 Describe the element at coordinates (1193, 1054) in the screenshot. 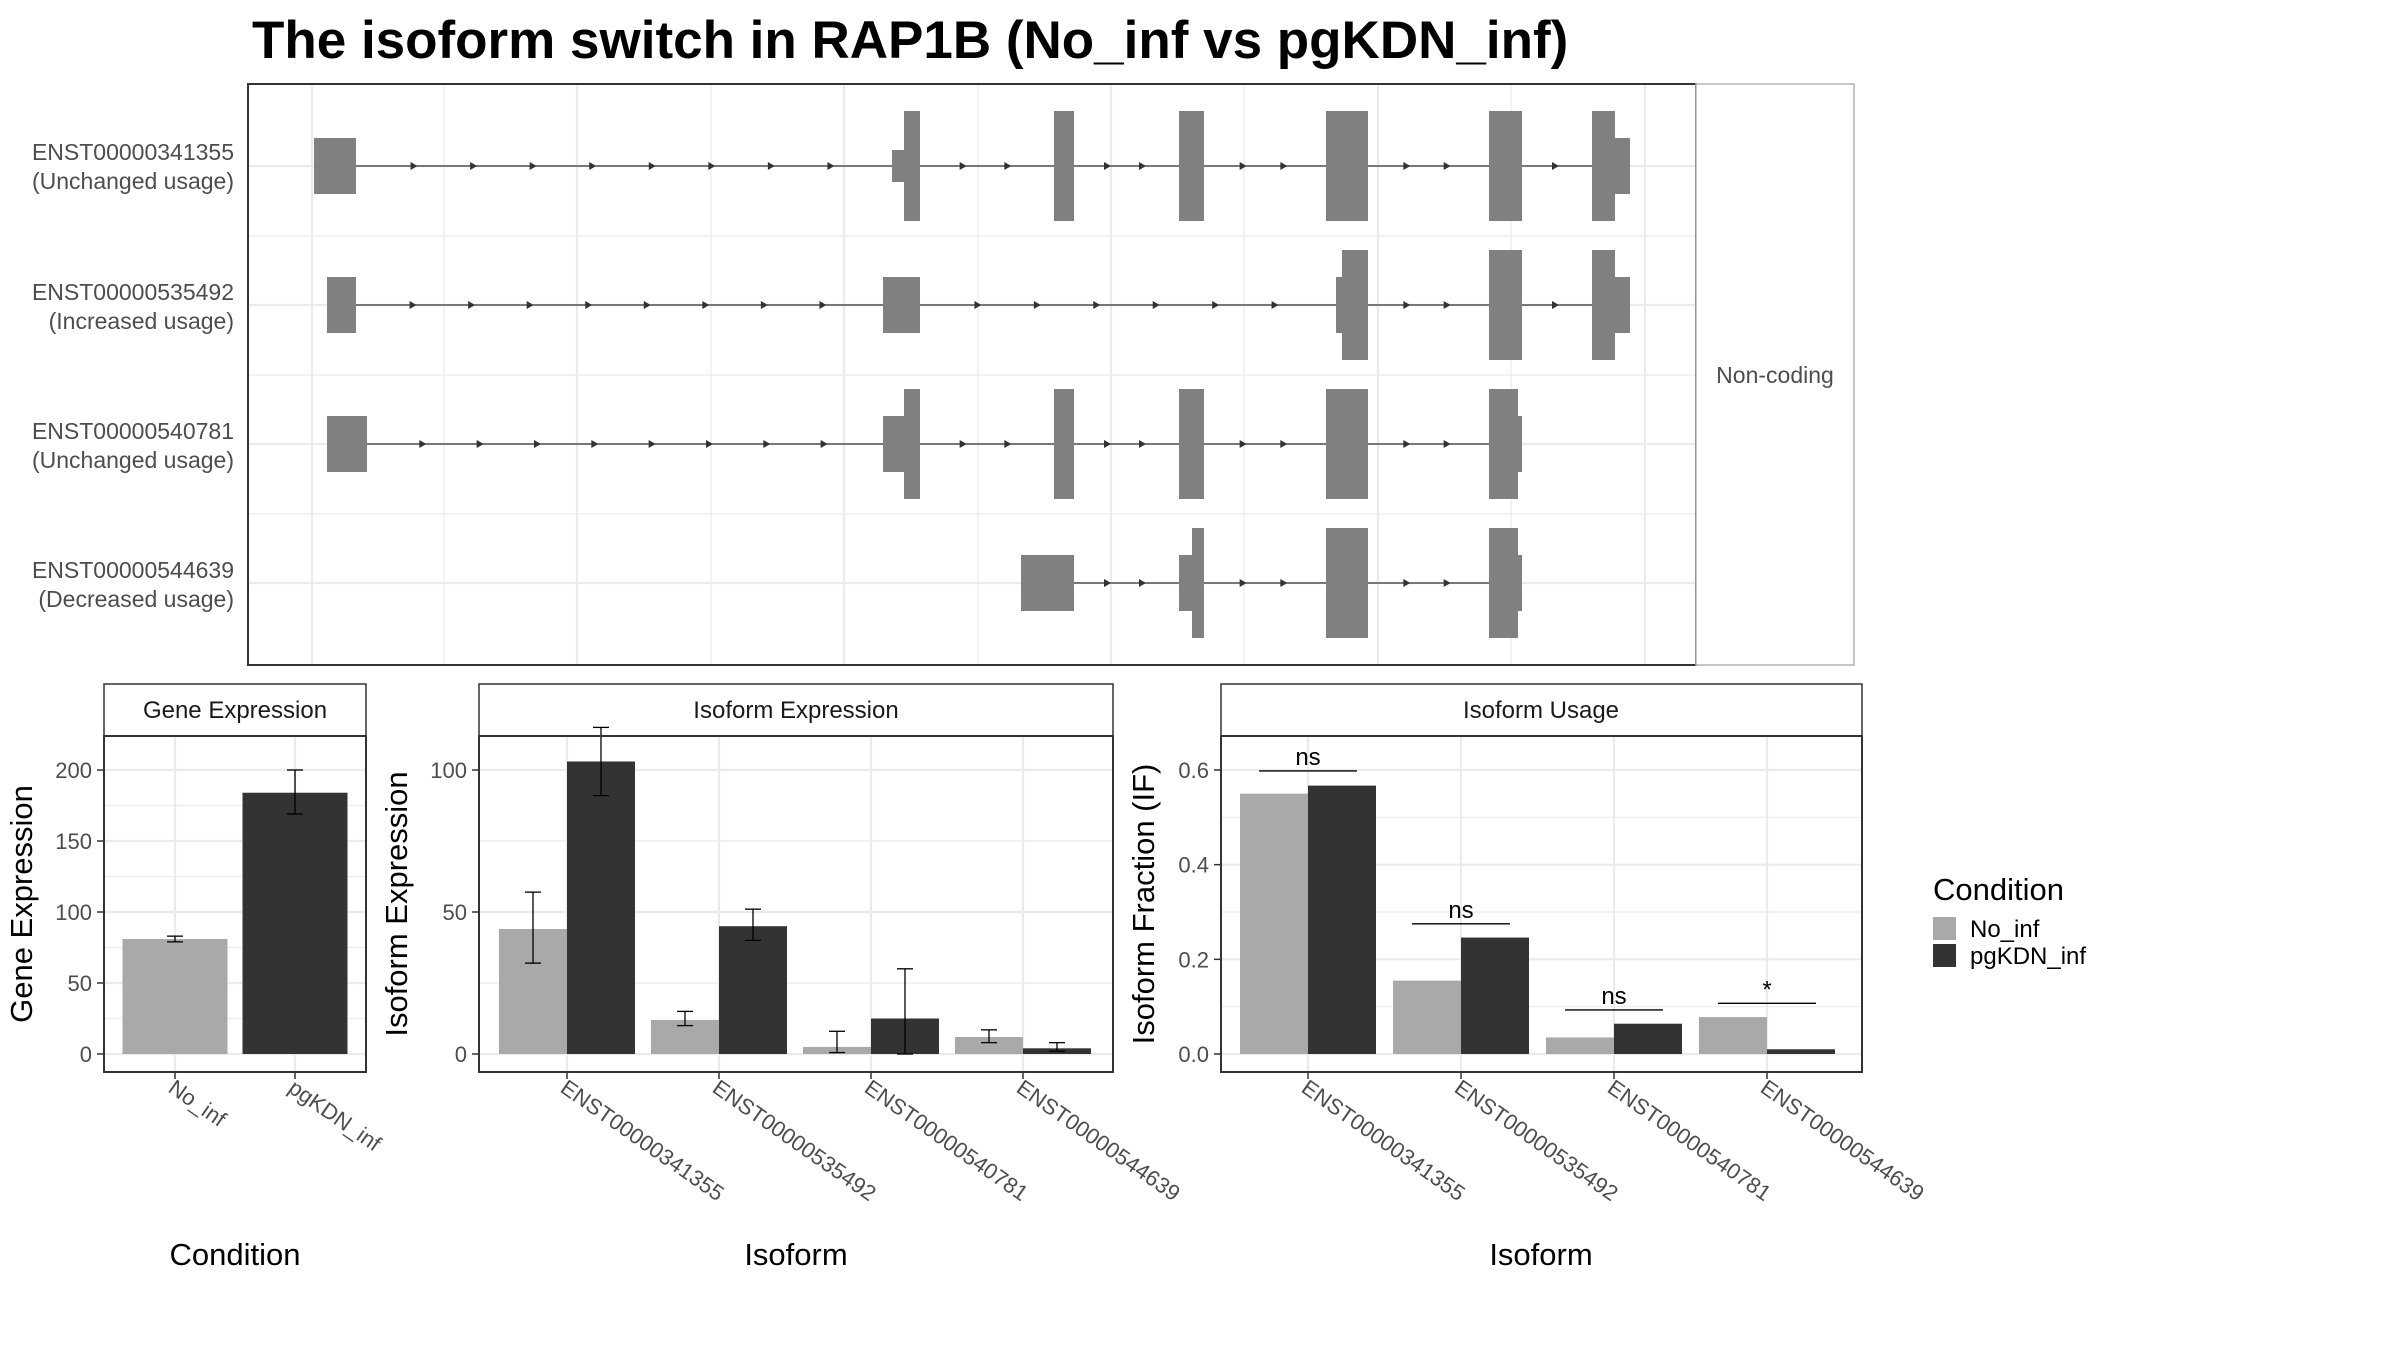

I see `y-tick-label: 0.0` at that location.